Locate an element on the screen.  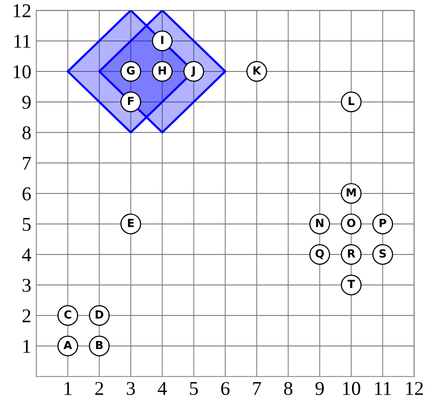
x-tick-label: 1 is located at coordinates (68, 388).